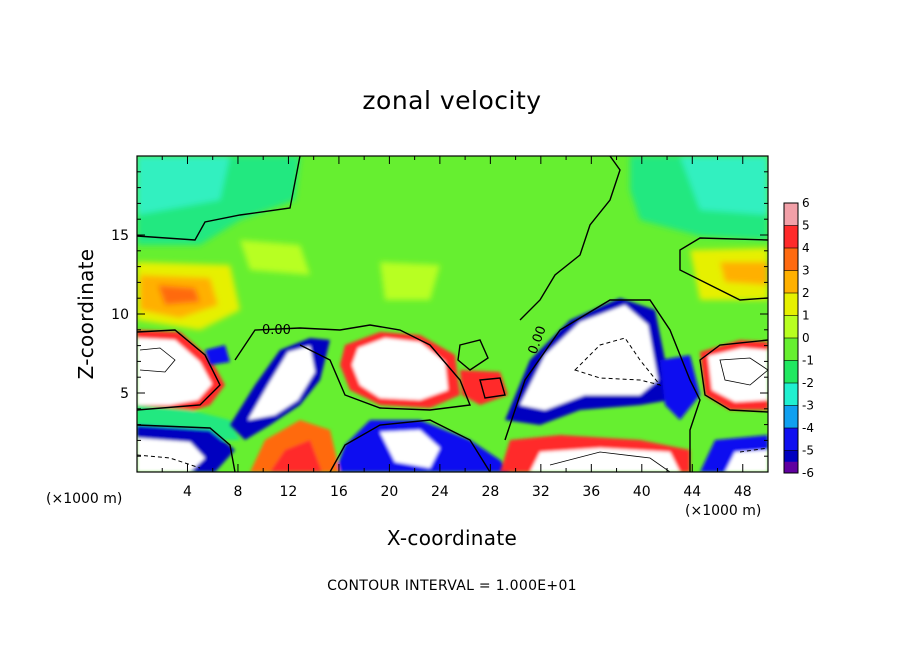 Image resolution: width=904 pixels, height=654 pixels. Describe the element at coordinates (120, 315) in the screenshot. I see `y-tick-label: 10` at that location.